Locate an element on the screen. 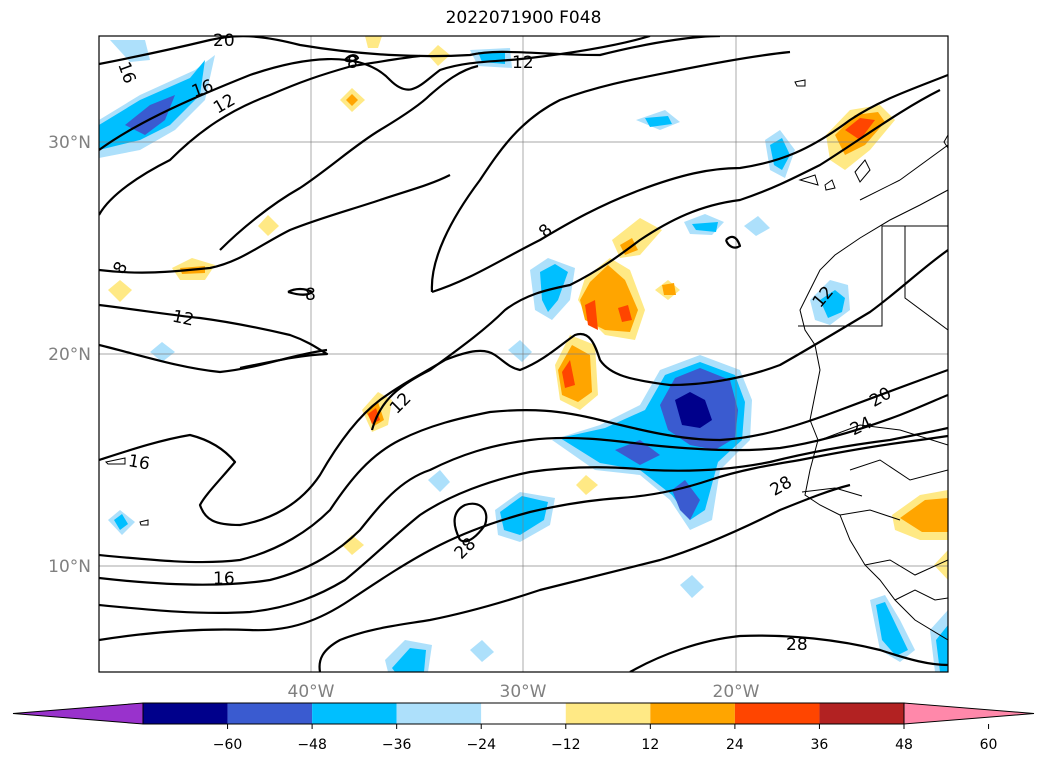 This screenshot has width=1047, height=763. plot-title: 2022071900 F048 is located at coordinates (523, 18).